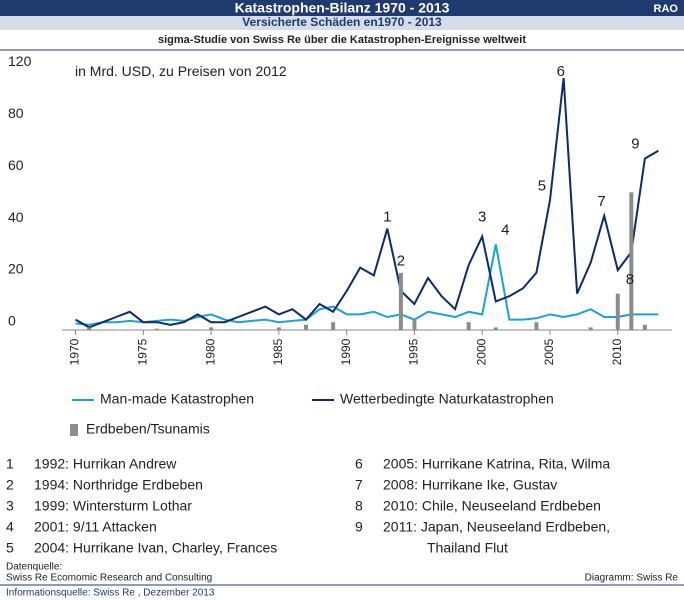 The width and height of the screenshot is (684, 600). What do you see at coordinates (467, 548) in the screenshot?
I see `note-text: Thailand Flut` at bounding box center [467, 548].